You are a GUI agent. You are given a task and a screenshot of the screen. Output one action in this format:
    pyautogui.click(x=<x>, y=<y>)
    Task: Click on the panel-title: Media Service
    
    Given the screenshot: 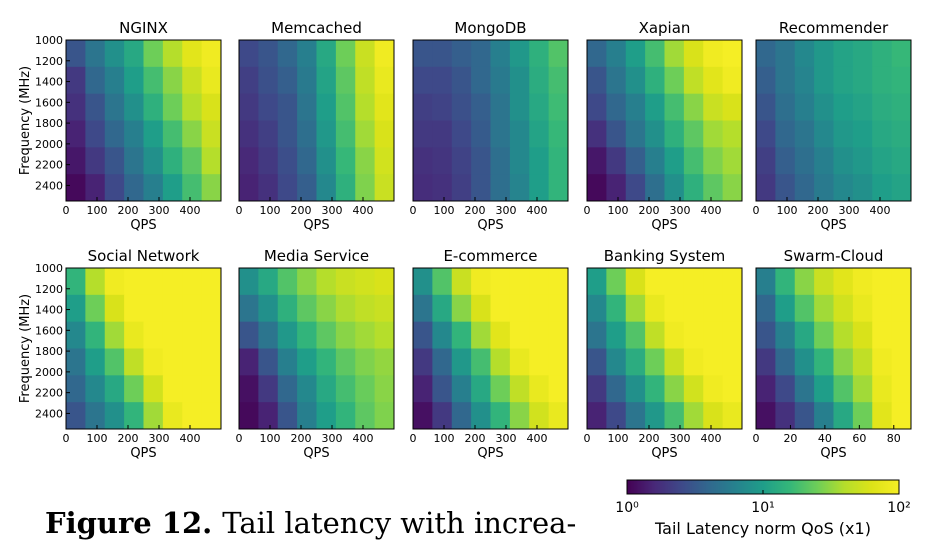 What is the action you would take?
    pyautogui.click(x=316, y=256)
    